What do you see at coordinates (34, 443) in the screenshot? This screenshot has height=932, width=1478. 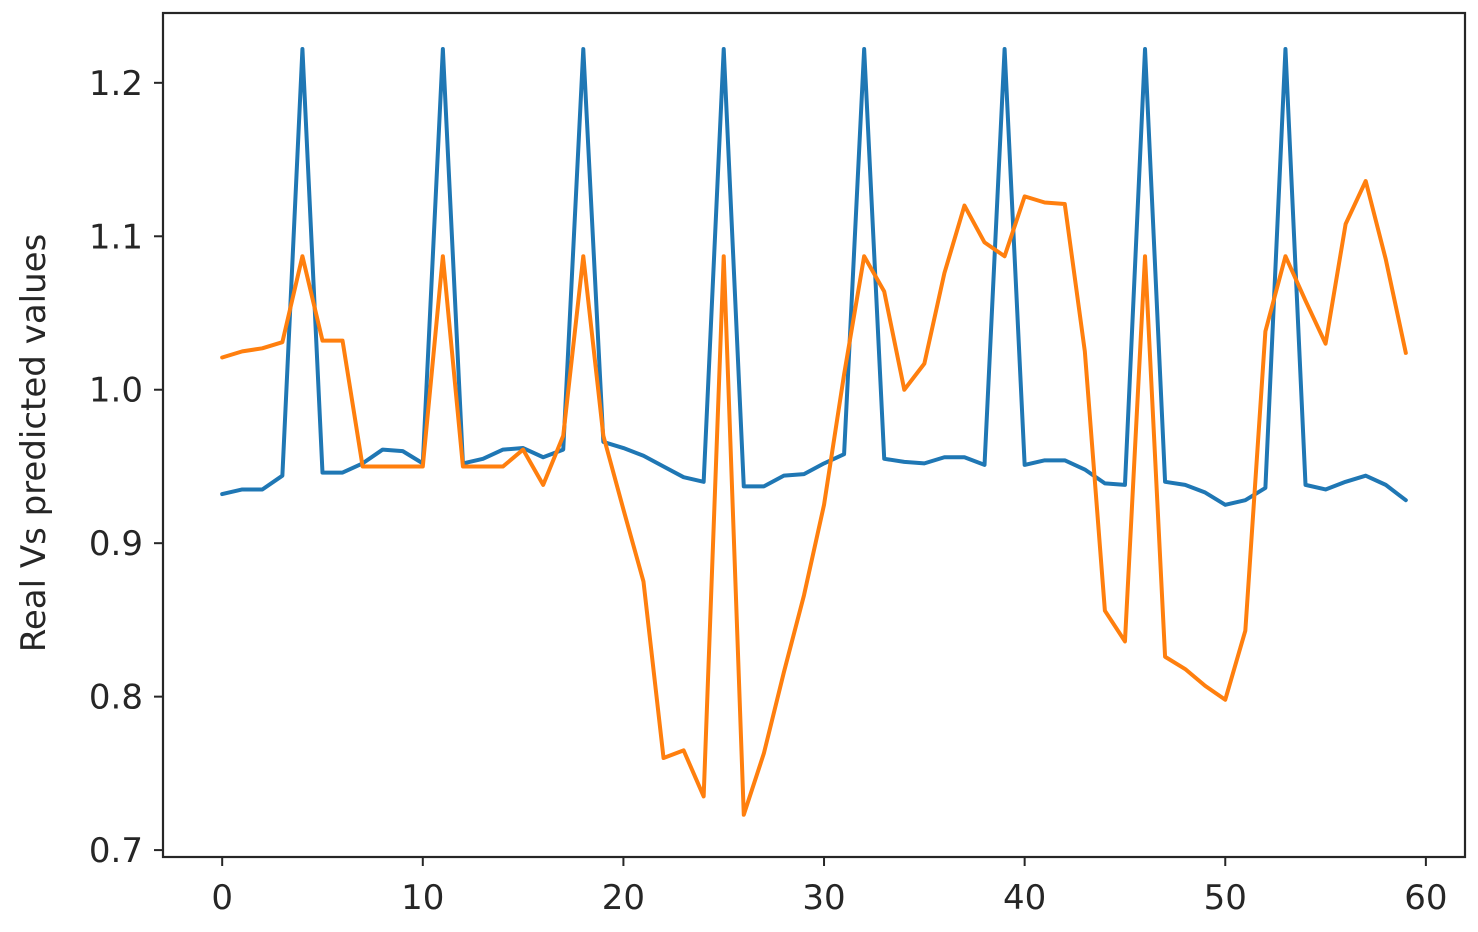 I see `y-axis-label: Real Vs predicted values` at bounding box center [34, 443].